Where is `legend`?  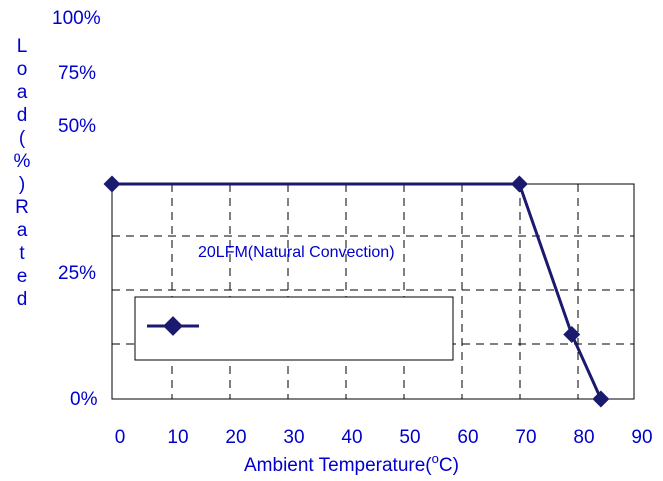
legend is located at coordinates (294, 328).